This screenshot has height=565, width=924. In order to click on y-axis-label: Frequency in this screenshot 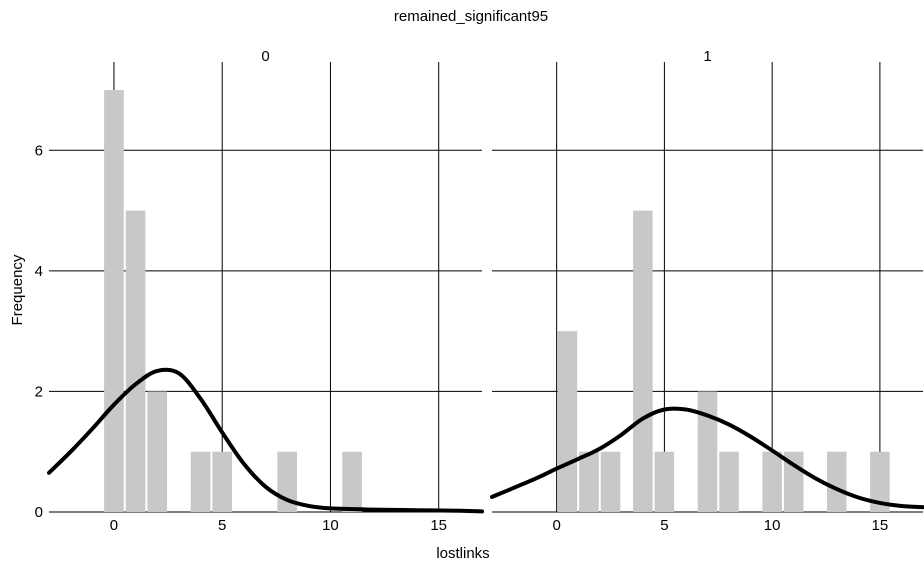, I will do `click(17, 289)`.